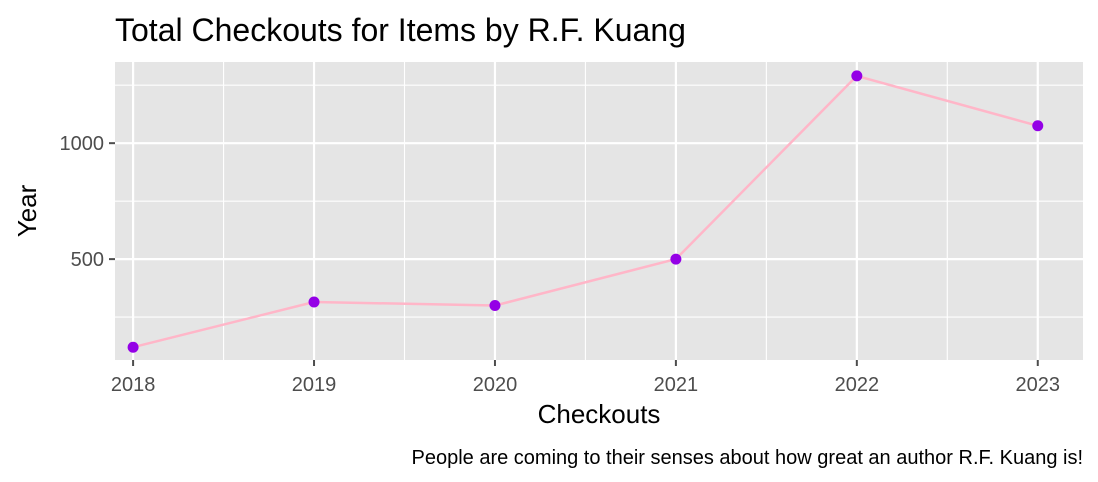  What do you see at coordinates (857, 385) in the screenshot?
I see `x-tick-label: 2022` at bounding box center [857, 385].